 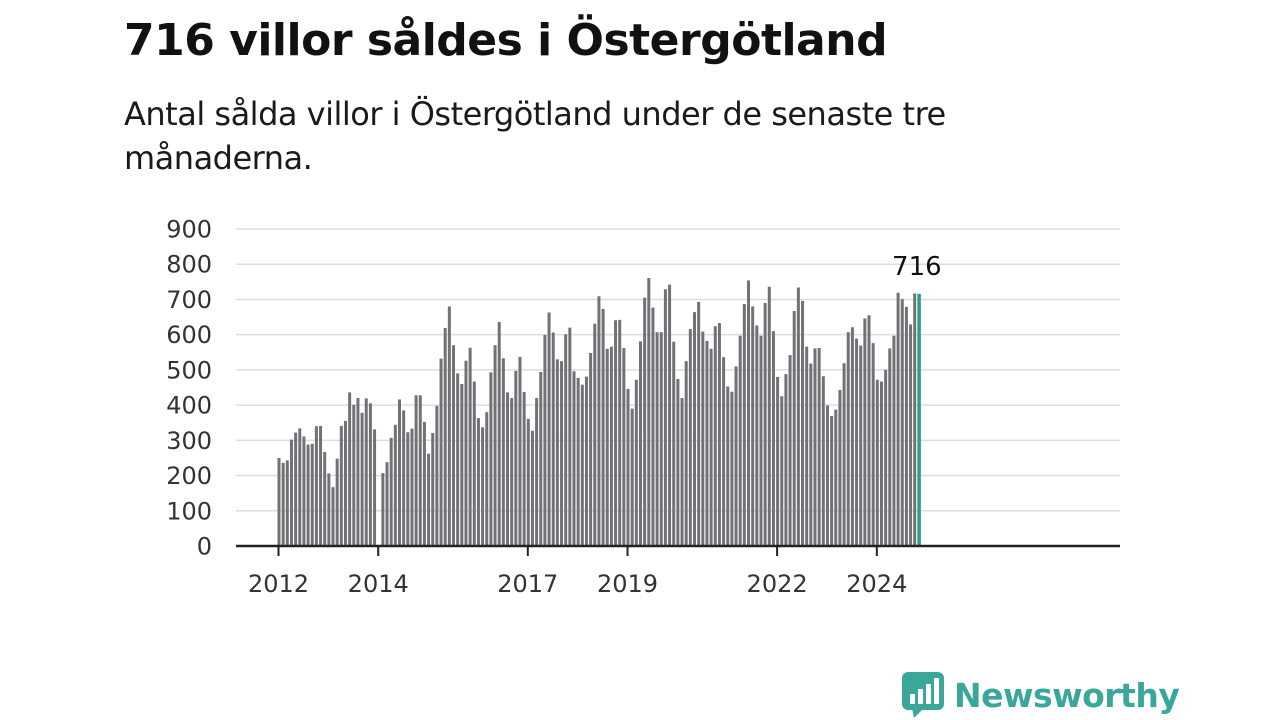 I want to click on chart-title: 716 villor såldes i Östergötland, so click(x=506, y=40).